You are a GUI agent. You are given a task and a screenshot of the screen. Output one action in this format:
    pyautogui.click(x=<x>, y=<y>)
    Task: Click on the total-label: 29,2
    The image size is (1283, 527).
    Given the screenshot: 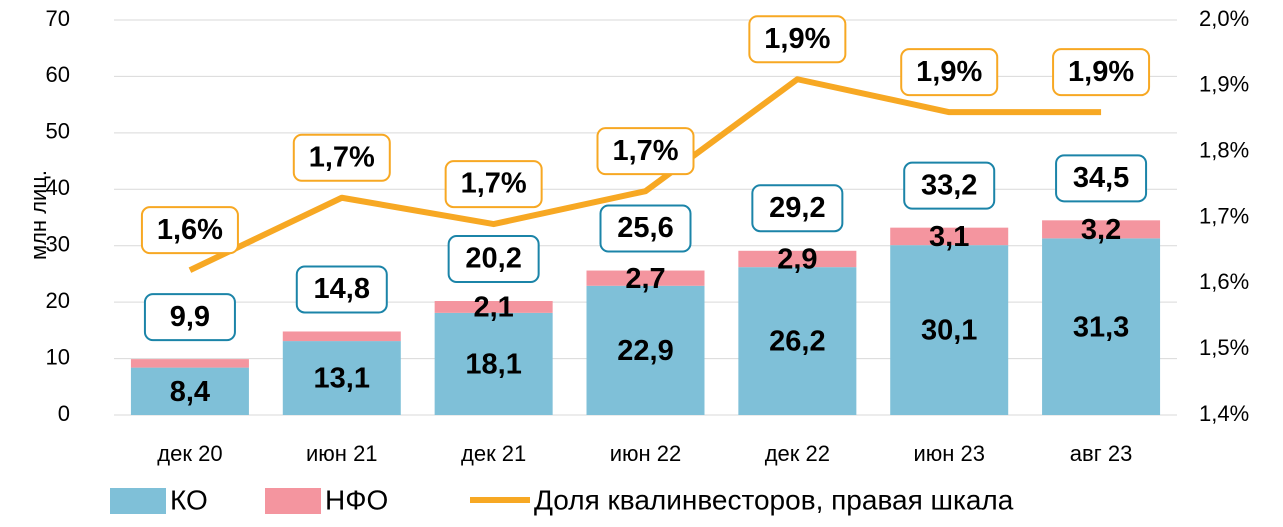 What is the action you would take?
    pyautogui.click(x=797, y=208)
    